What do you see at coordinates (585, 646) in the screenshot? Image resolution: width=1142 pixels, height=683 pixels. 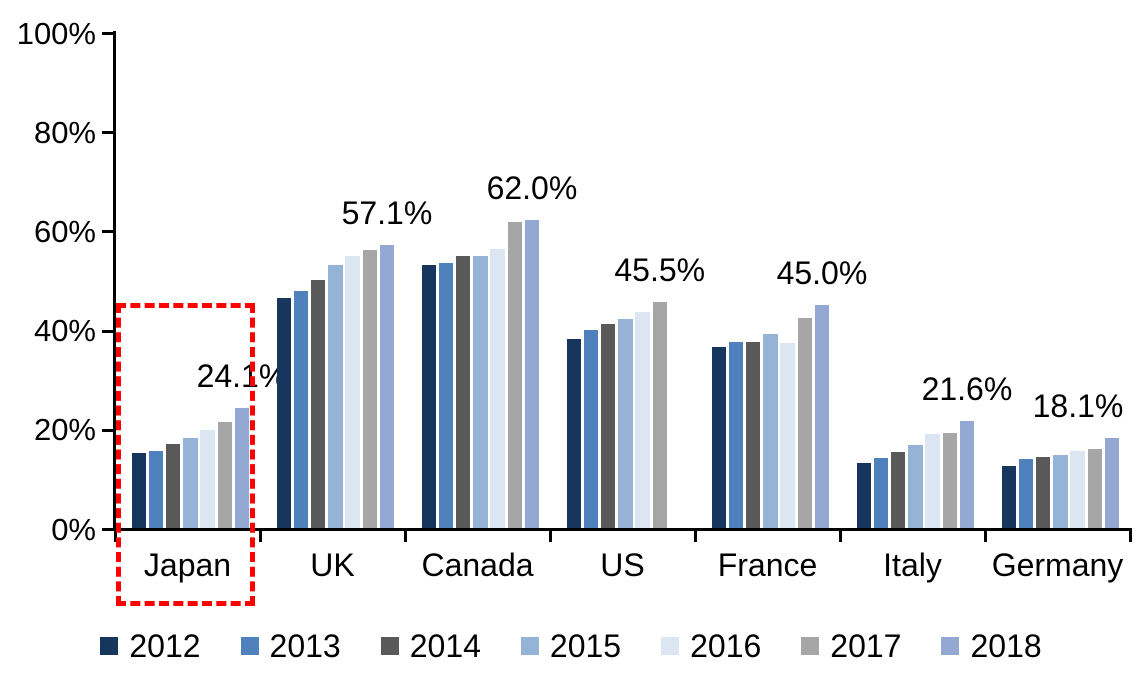 I see `legend-label-2015: 2015` at bounding box center [585, 646].